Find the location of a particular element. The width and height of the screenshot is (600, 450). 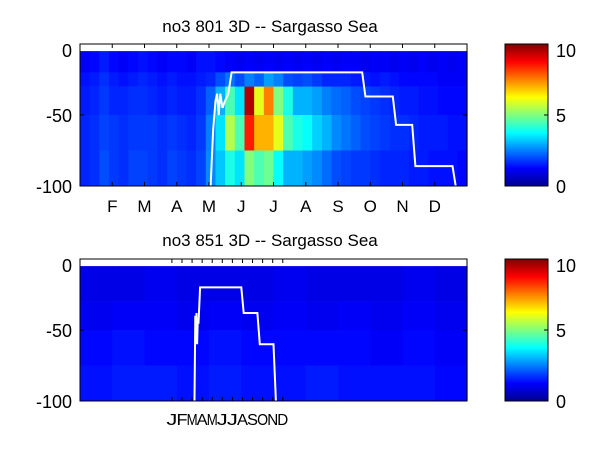

xtick-label: M is located at coordinates (212, 420).